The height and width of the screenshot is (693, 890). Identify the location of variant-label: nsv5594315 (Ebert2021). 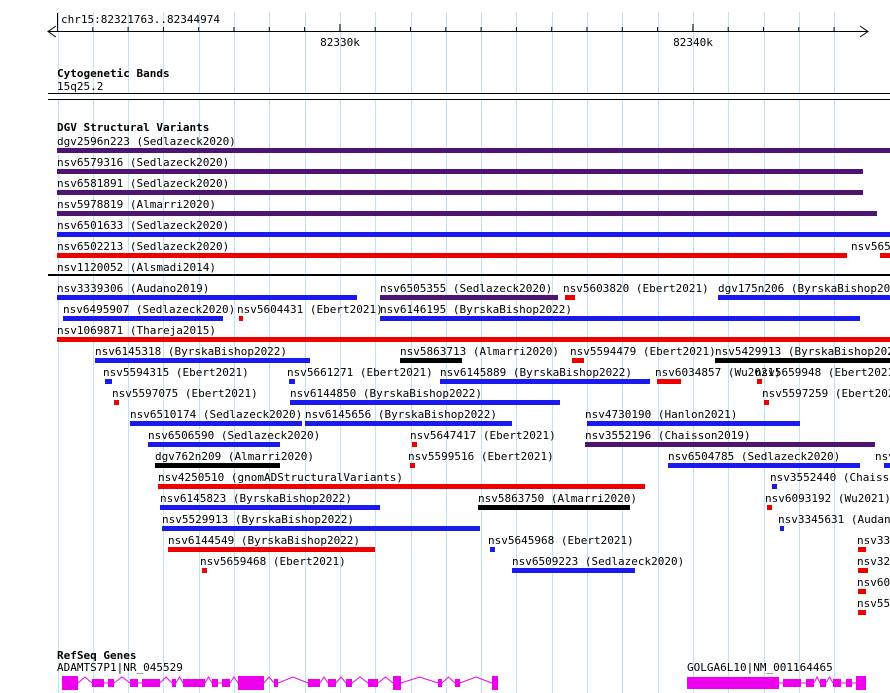
(176, 372).